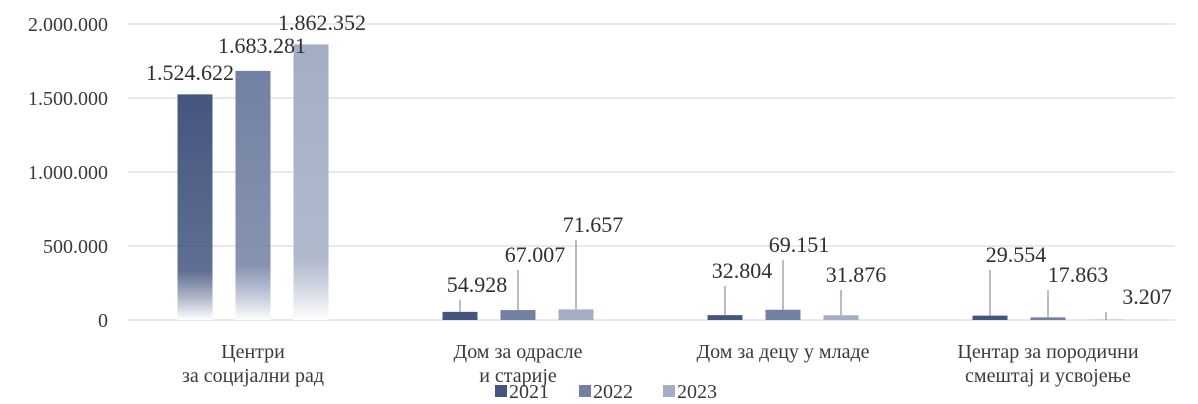 The image size is (1198, 404). Describe the element at coordinates (190, 72) in the screenshot. I see `data-label-2021: 1.524.622` at that location.